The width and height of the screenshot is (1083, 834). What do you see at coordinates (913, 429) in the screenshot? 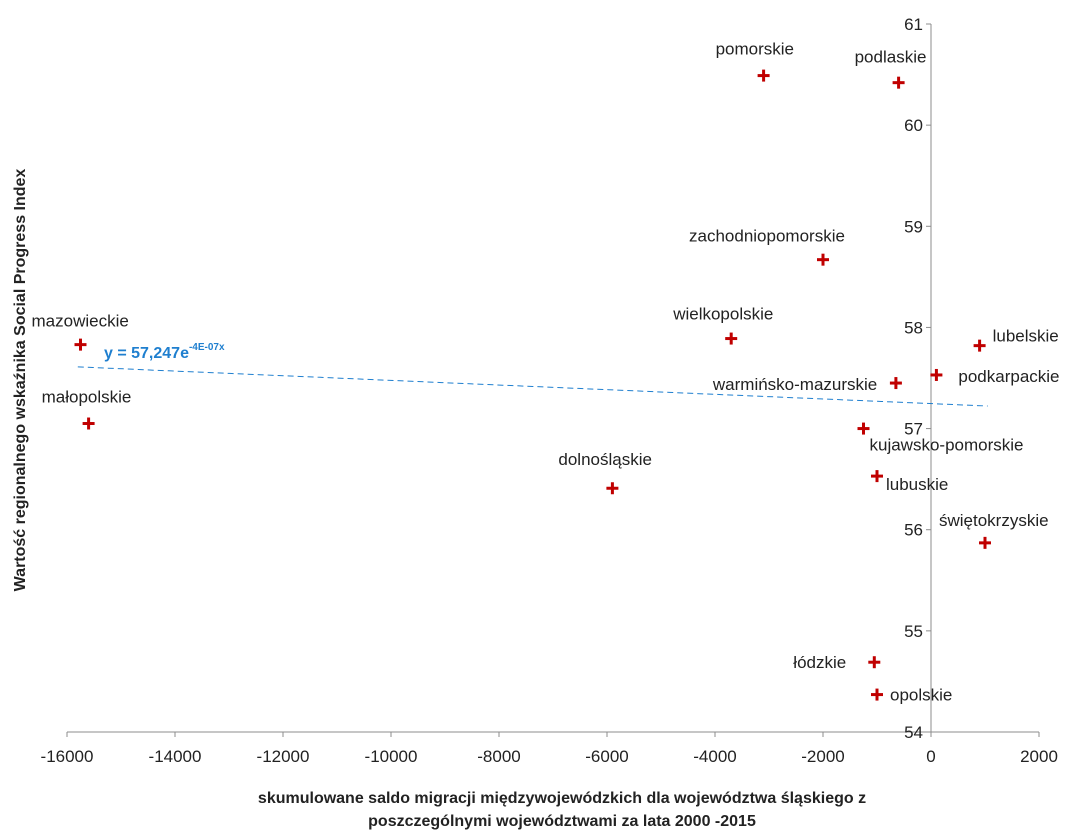
I see `y-tick-label: 57` at bounding box center [913, 429].